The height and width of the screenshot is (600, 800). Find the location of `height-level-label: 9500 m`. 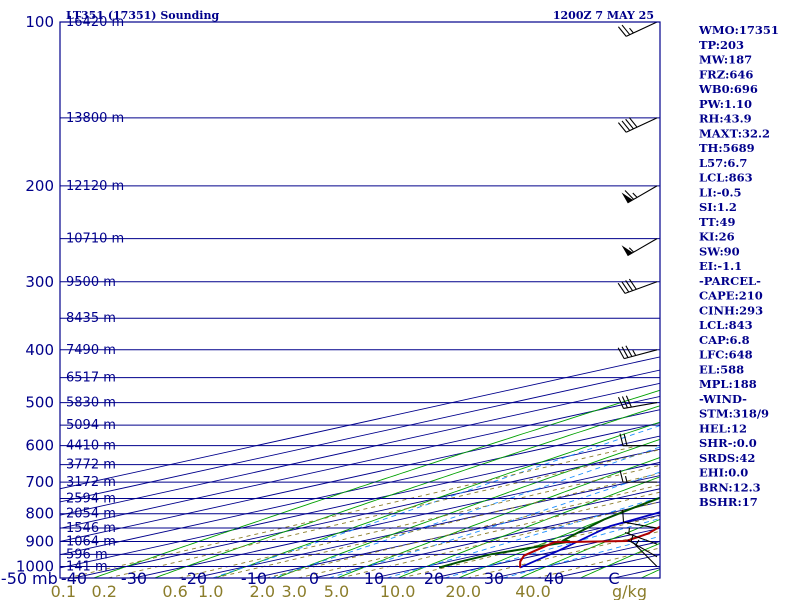

height-level-label: 9500 m is located at coordinates (91, 282).